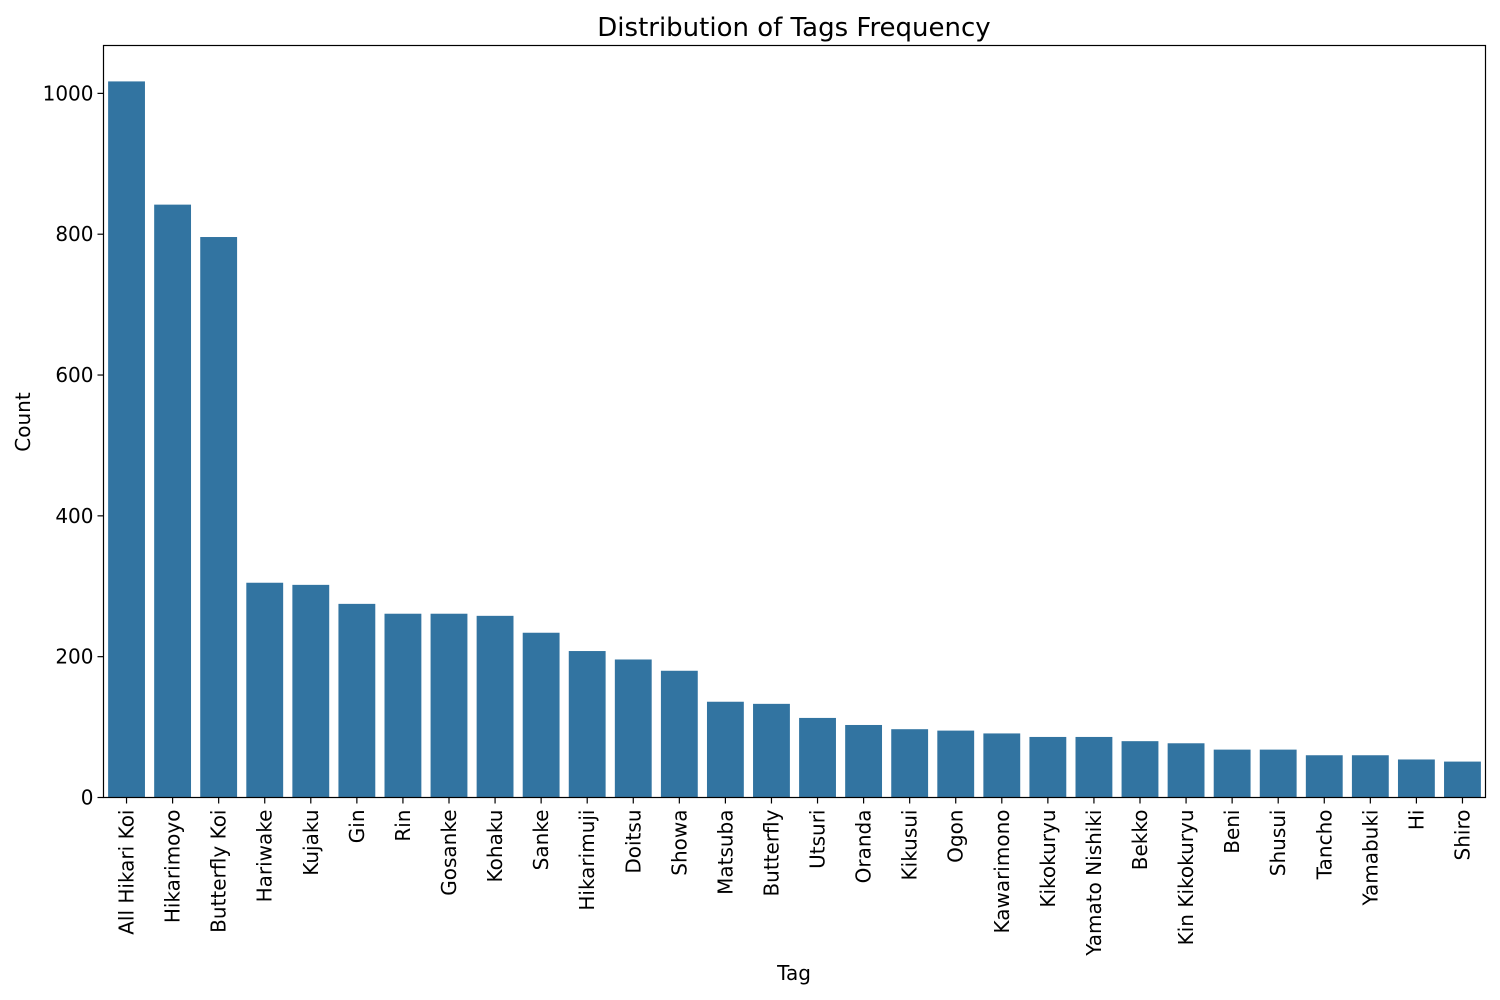  What do you see at coordinates (219, 871) in the screenshot?
I see `x-tick-label: Butterfly Koi` at bounding box center [219, 871].